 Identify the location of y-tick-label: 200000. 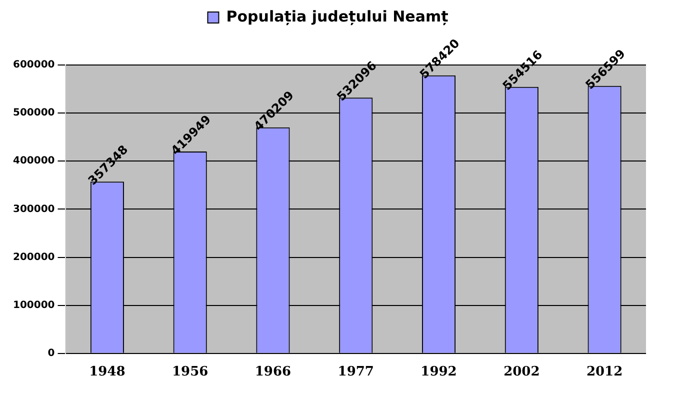
(34, 257).